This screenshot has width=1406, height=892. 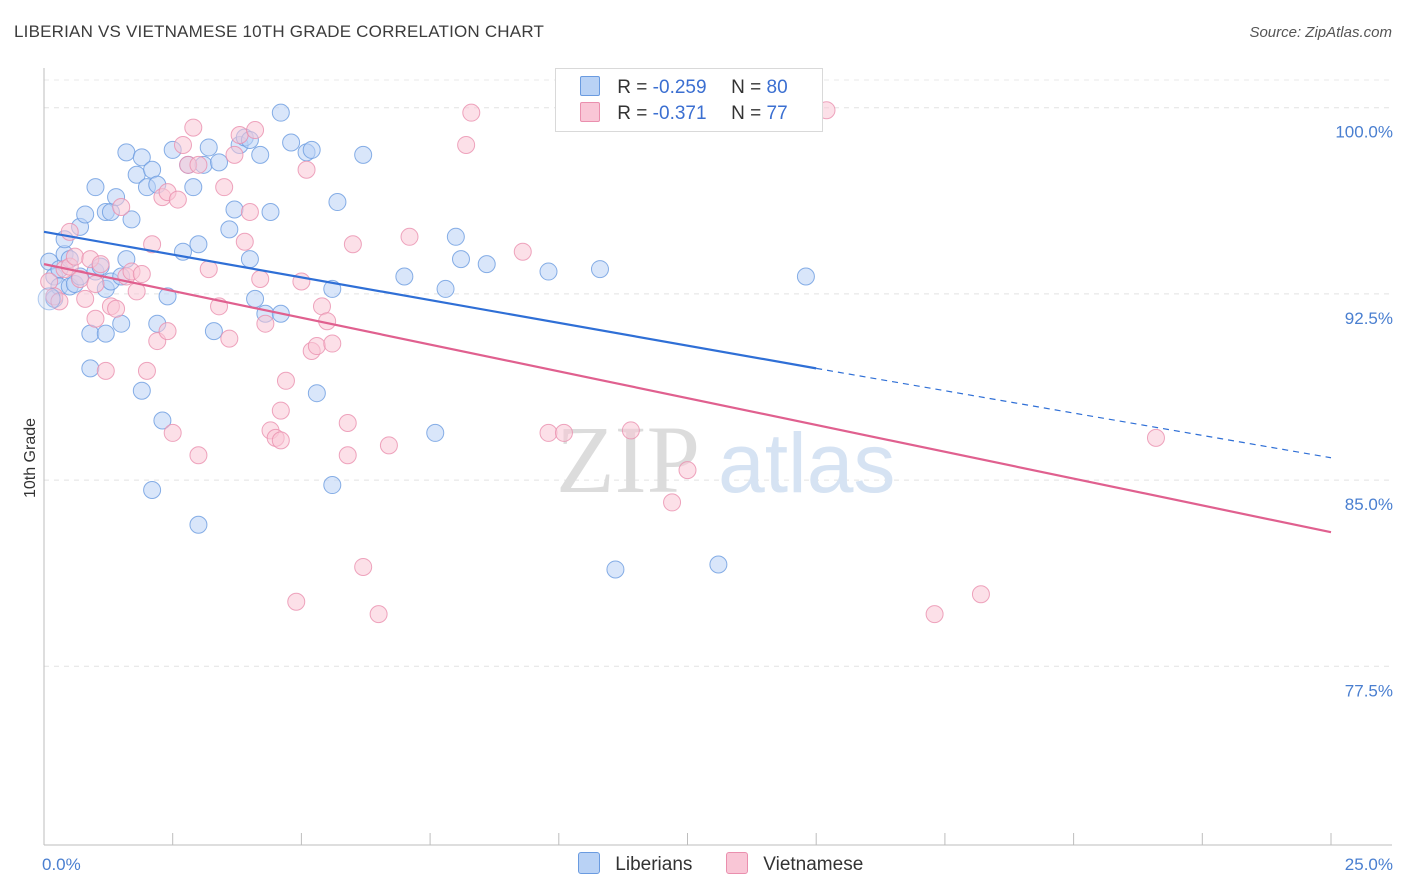 I want to click on legend-row-liberians: R = -0.259 N = 80, so click(x=684, y=89).